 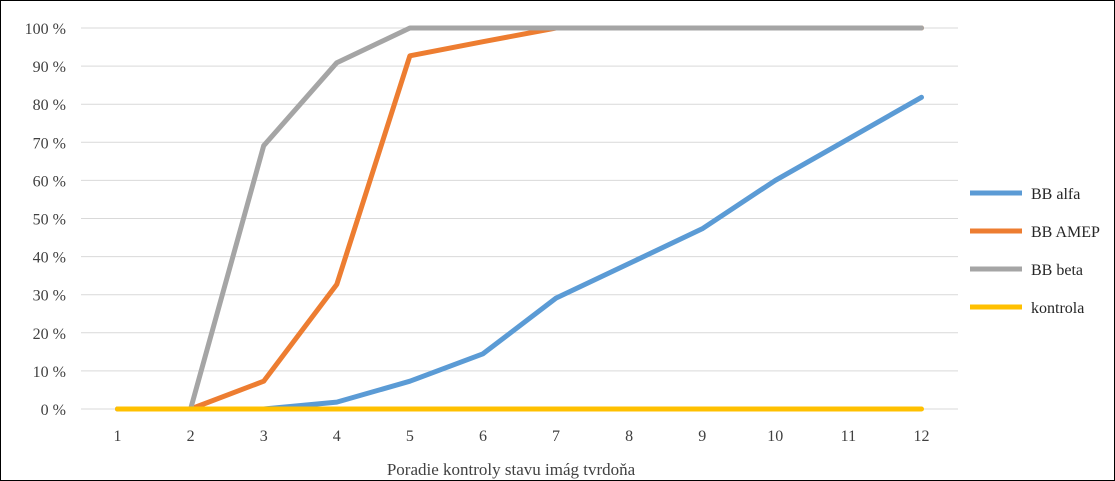 I want to click on y-tick-label: 50 %, so click(x=49, y=220).